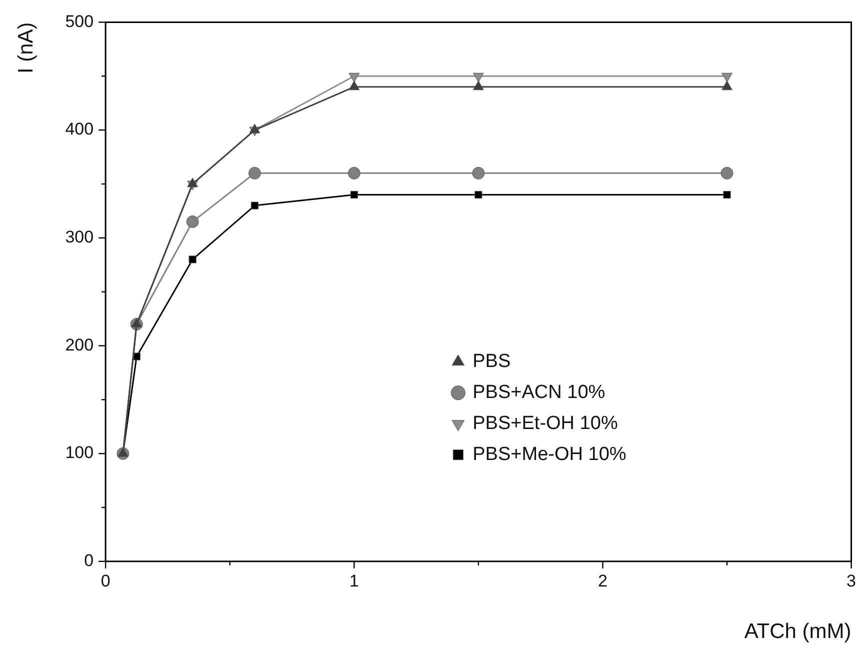  Describe the element at coordinates (603, 580) in the screenshot. I see `x-tick-label: 2` at that location.